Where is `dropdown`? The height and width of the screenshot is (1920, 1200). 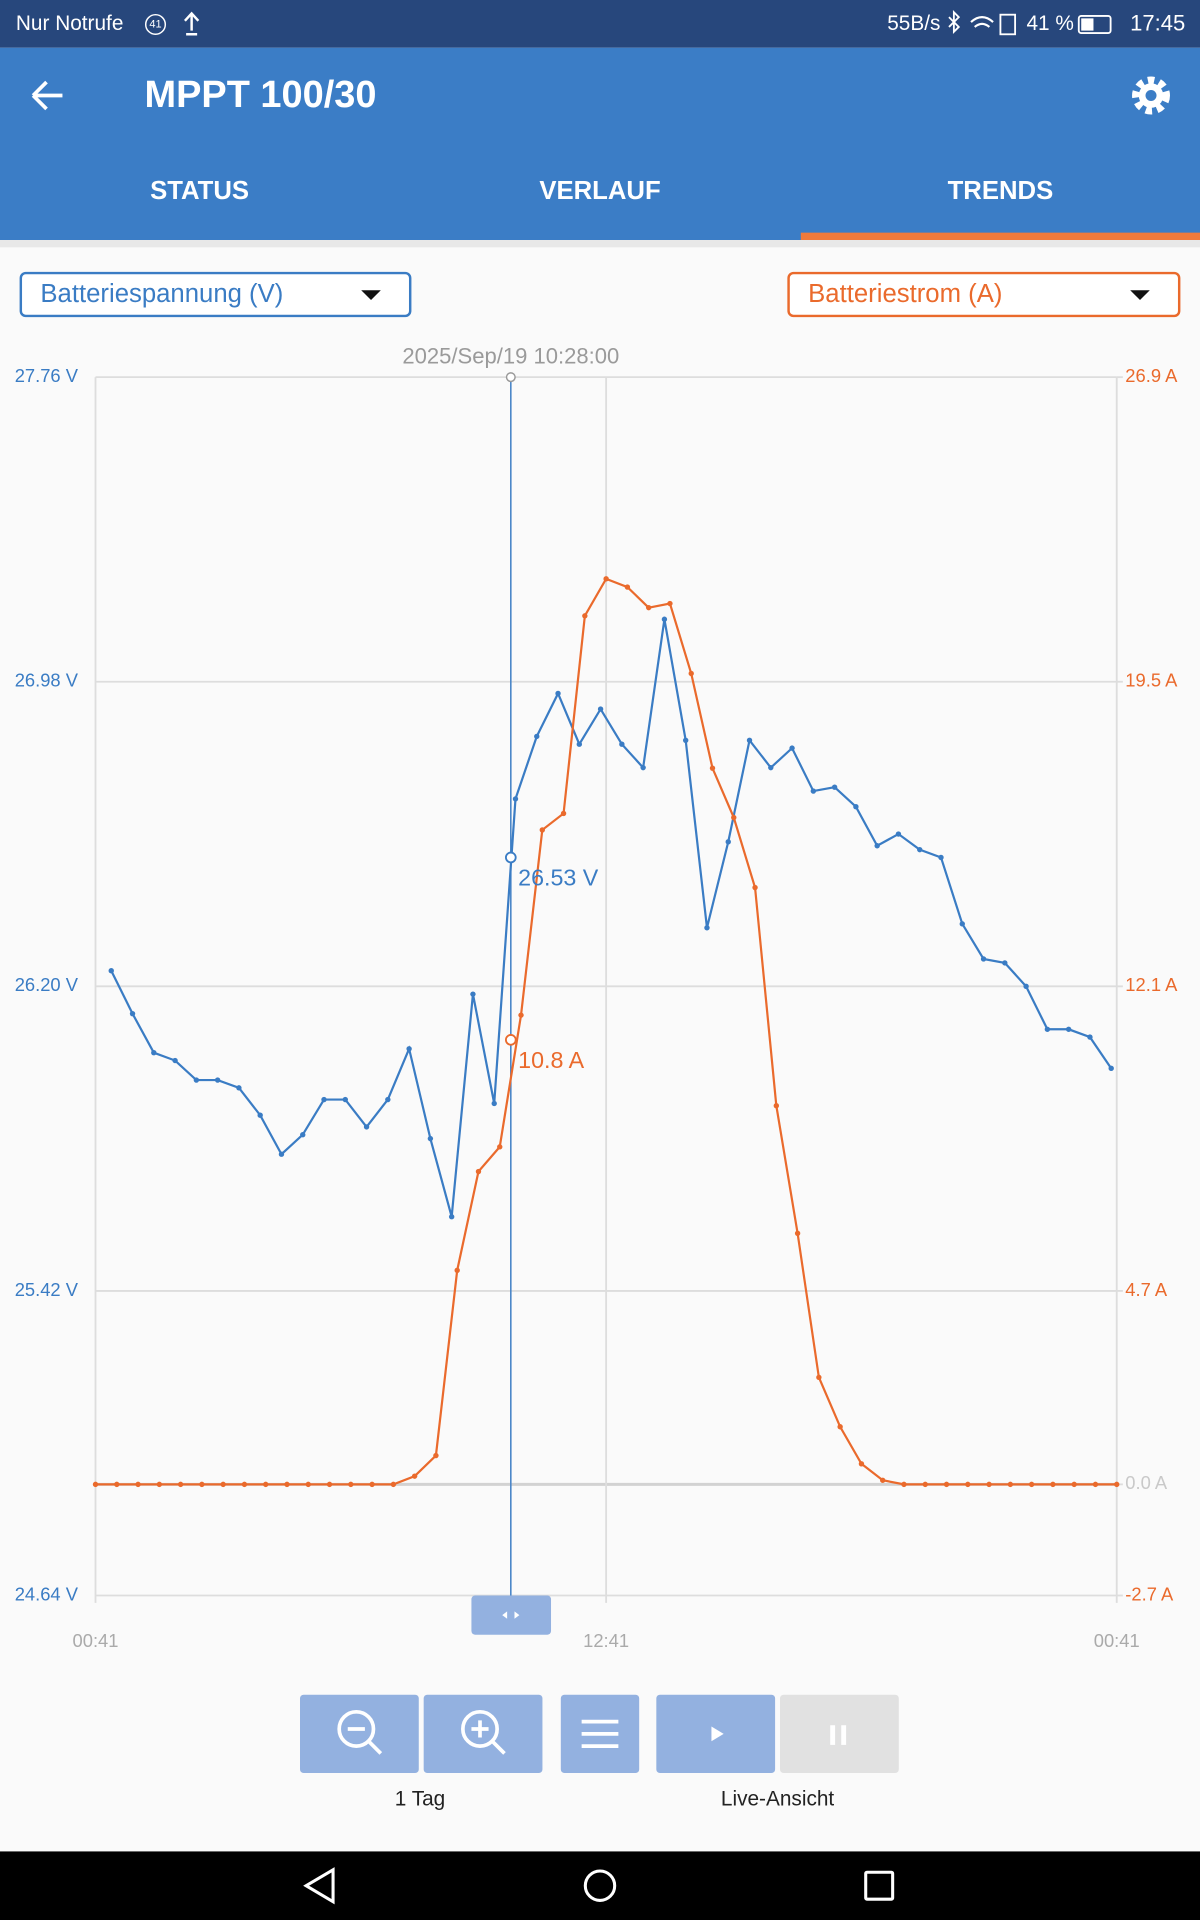
dropdown is located at coordinates (215, 294).